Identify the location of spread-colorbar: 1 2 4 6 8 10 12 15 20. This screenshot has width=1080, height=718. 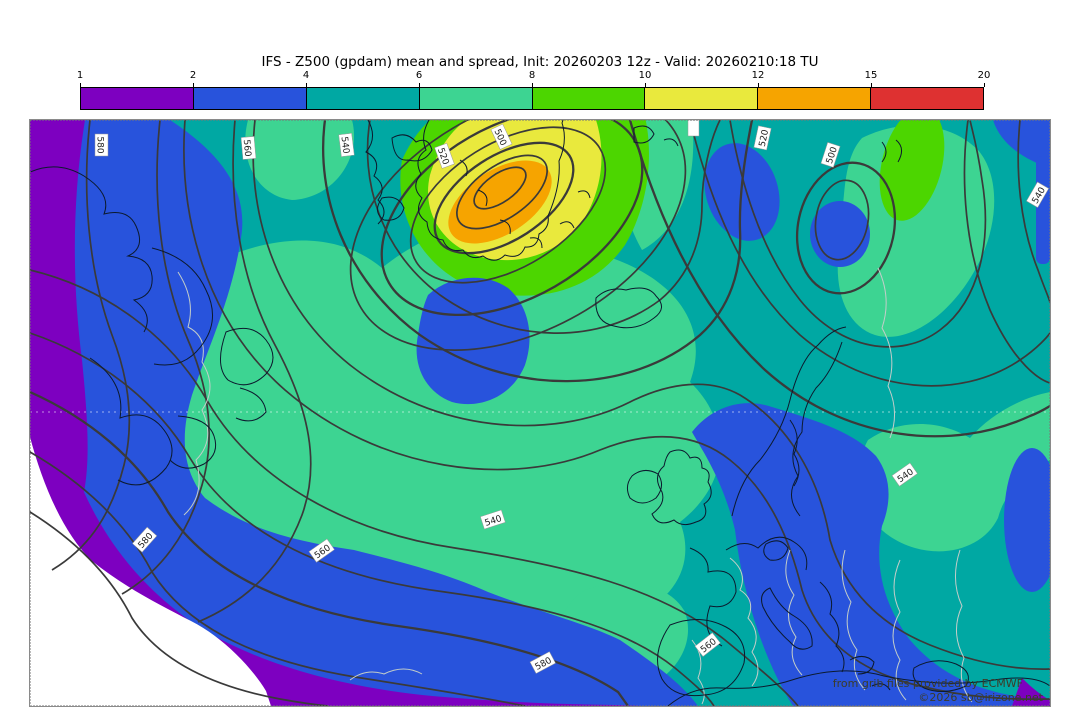
(533, 90).